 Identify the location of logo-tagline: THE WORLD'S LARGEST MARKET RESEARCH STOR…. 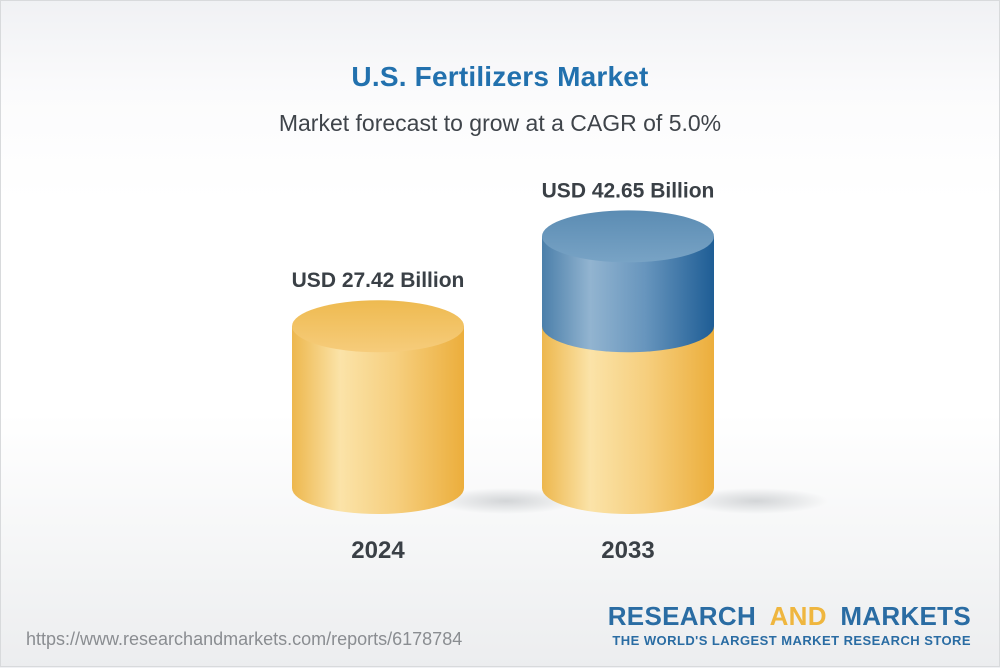
(791, 640).